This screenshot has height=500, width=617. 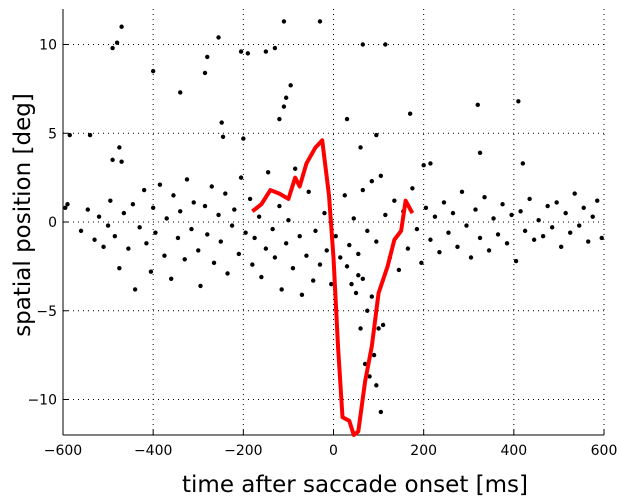 What do you see at coordinates (333, 451) in the screenshot?
I see `x-tick-label: 0` at bounding box center [333, 451].